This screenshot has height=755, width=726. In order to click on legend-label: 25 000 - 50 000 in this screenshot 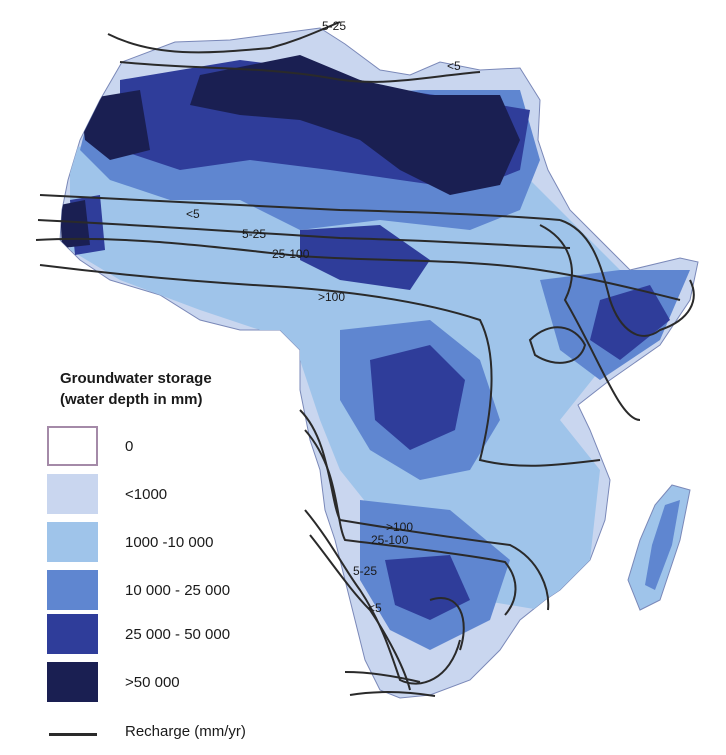, I will do `click(178, 634)`.